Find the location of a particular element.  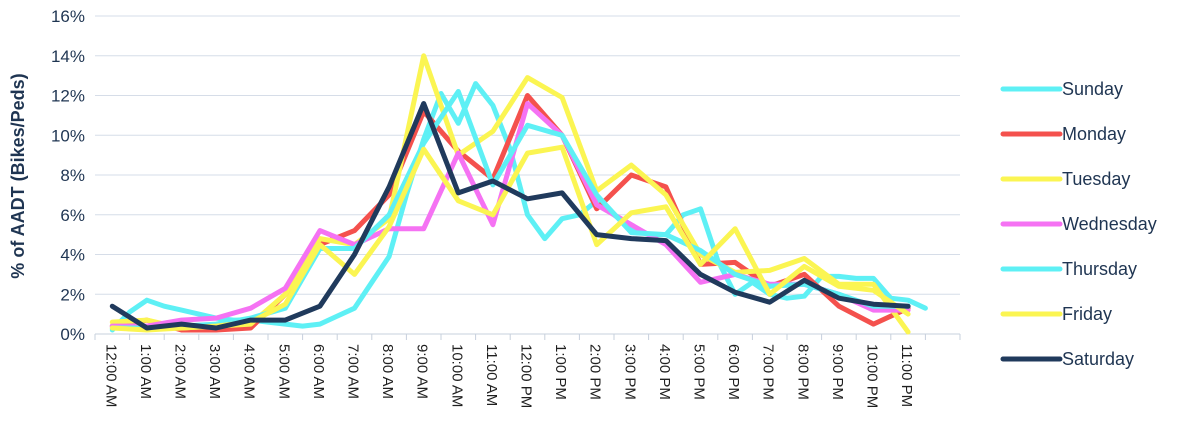

x-tick-label: 1:00 AM is located at coordinates (145, 371).